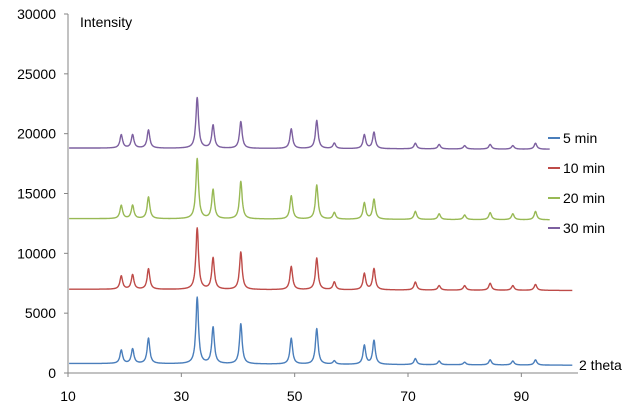 This screenshot has width=638, height=417. Describe the element at coordinates (52, 373) in the screenshot. I see `y-tick-label: 0` at that location.